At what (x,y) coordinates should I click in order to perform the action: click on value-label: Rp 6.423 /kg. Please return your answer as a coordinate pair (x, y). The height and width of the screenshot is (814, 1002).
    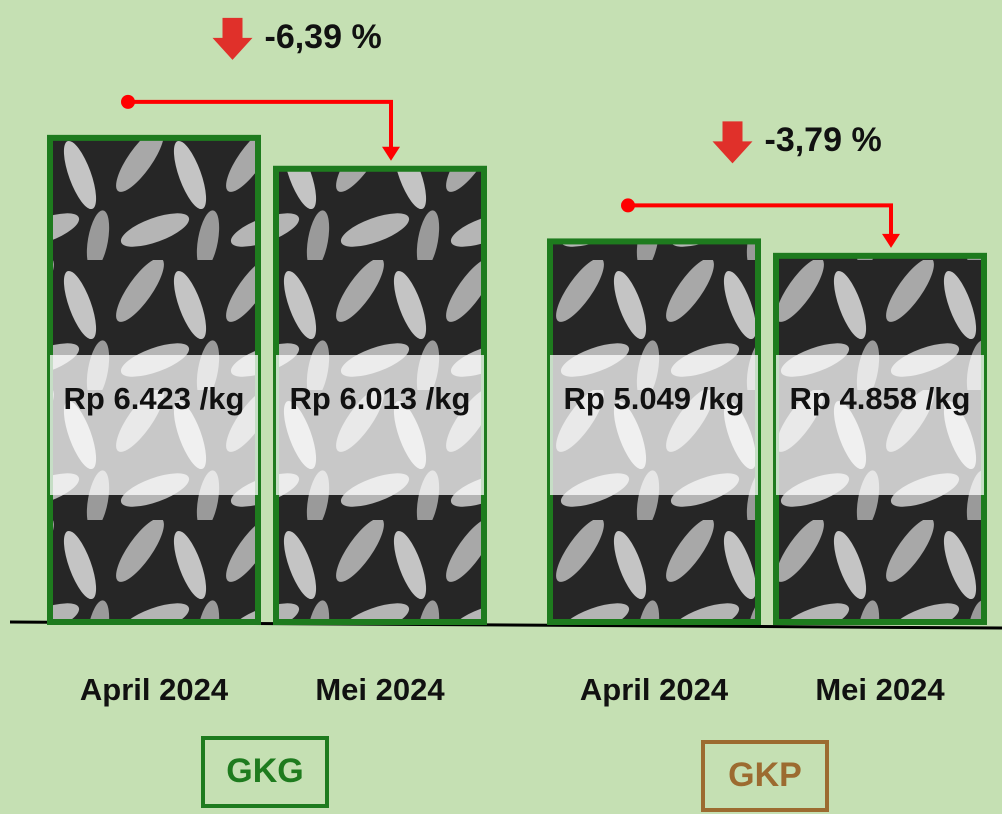
    Looking at the image, I should click on (154, 398).